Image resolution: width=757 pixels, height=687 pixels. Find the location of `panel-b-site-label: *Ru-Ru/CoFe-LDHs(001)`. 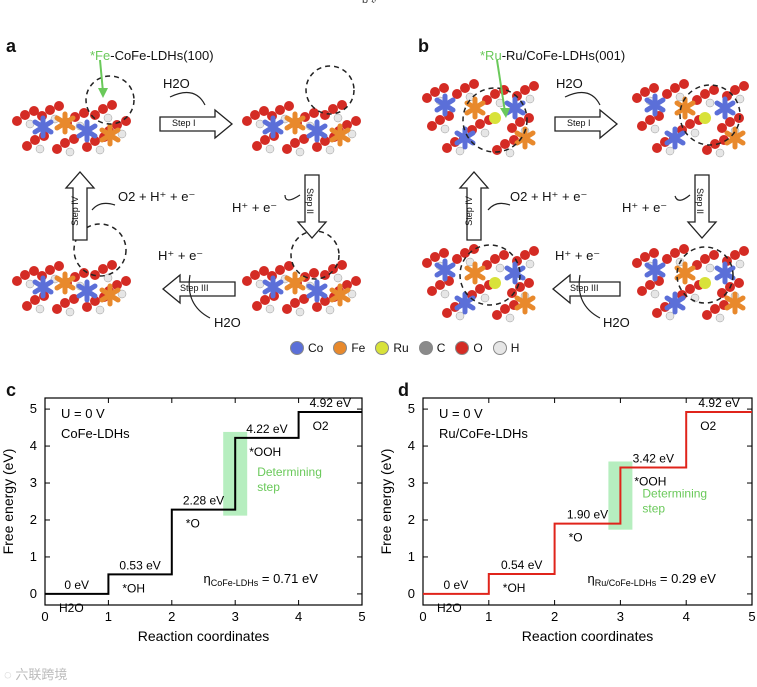

panel-b-site-label: *Ru-Ru/CoFe-LDHs(001) is located at coordinates (552, 55).